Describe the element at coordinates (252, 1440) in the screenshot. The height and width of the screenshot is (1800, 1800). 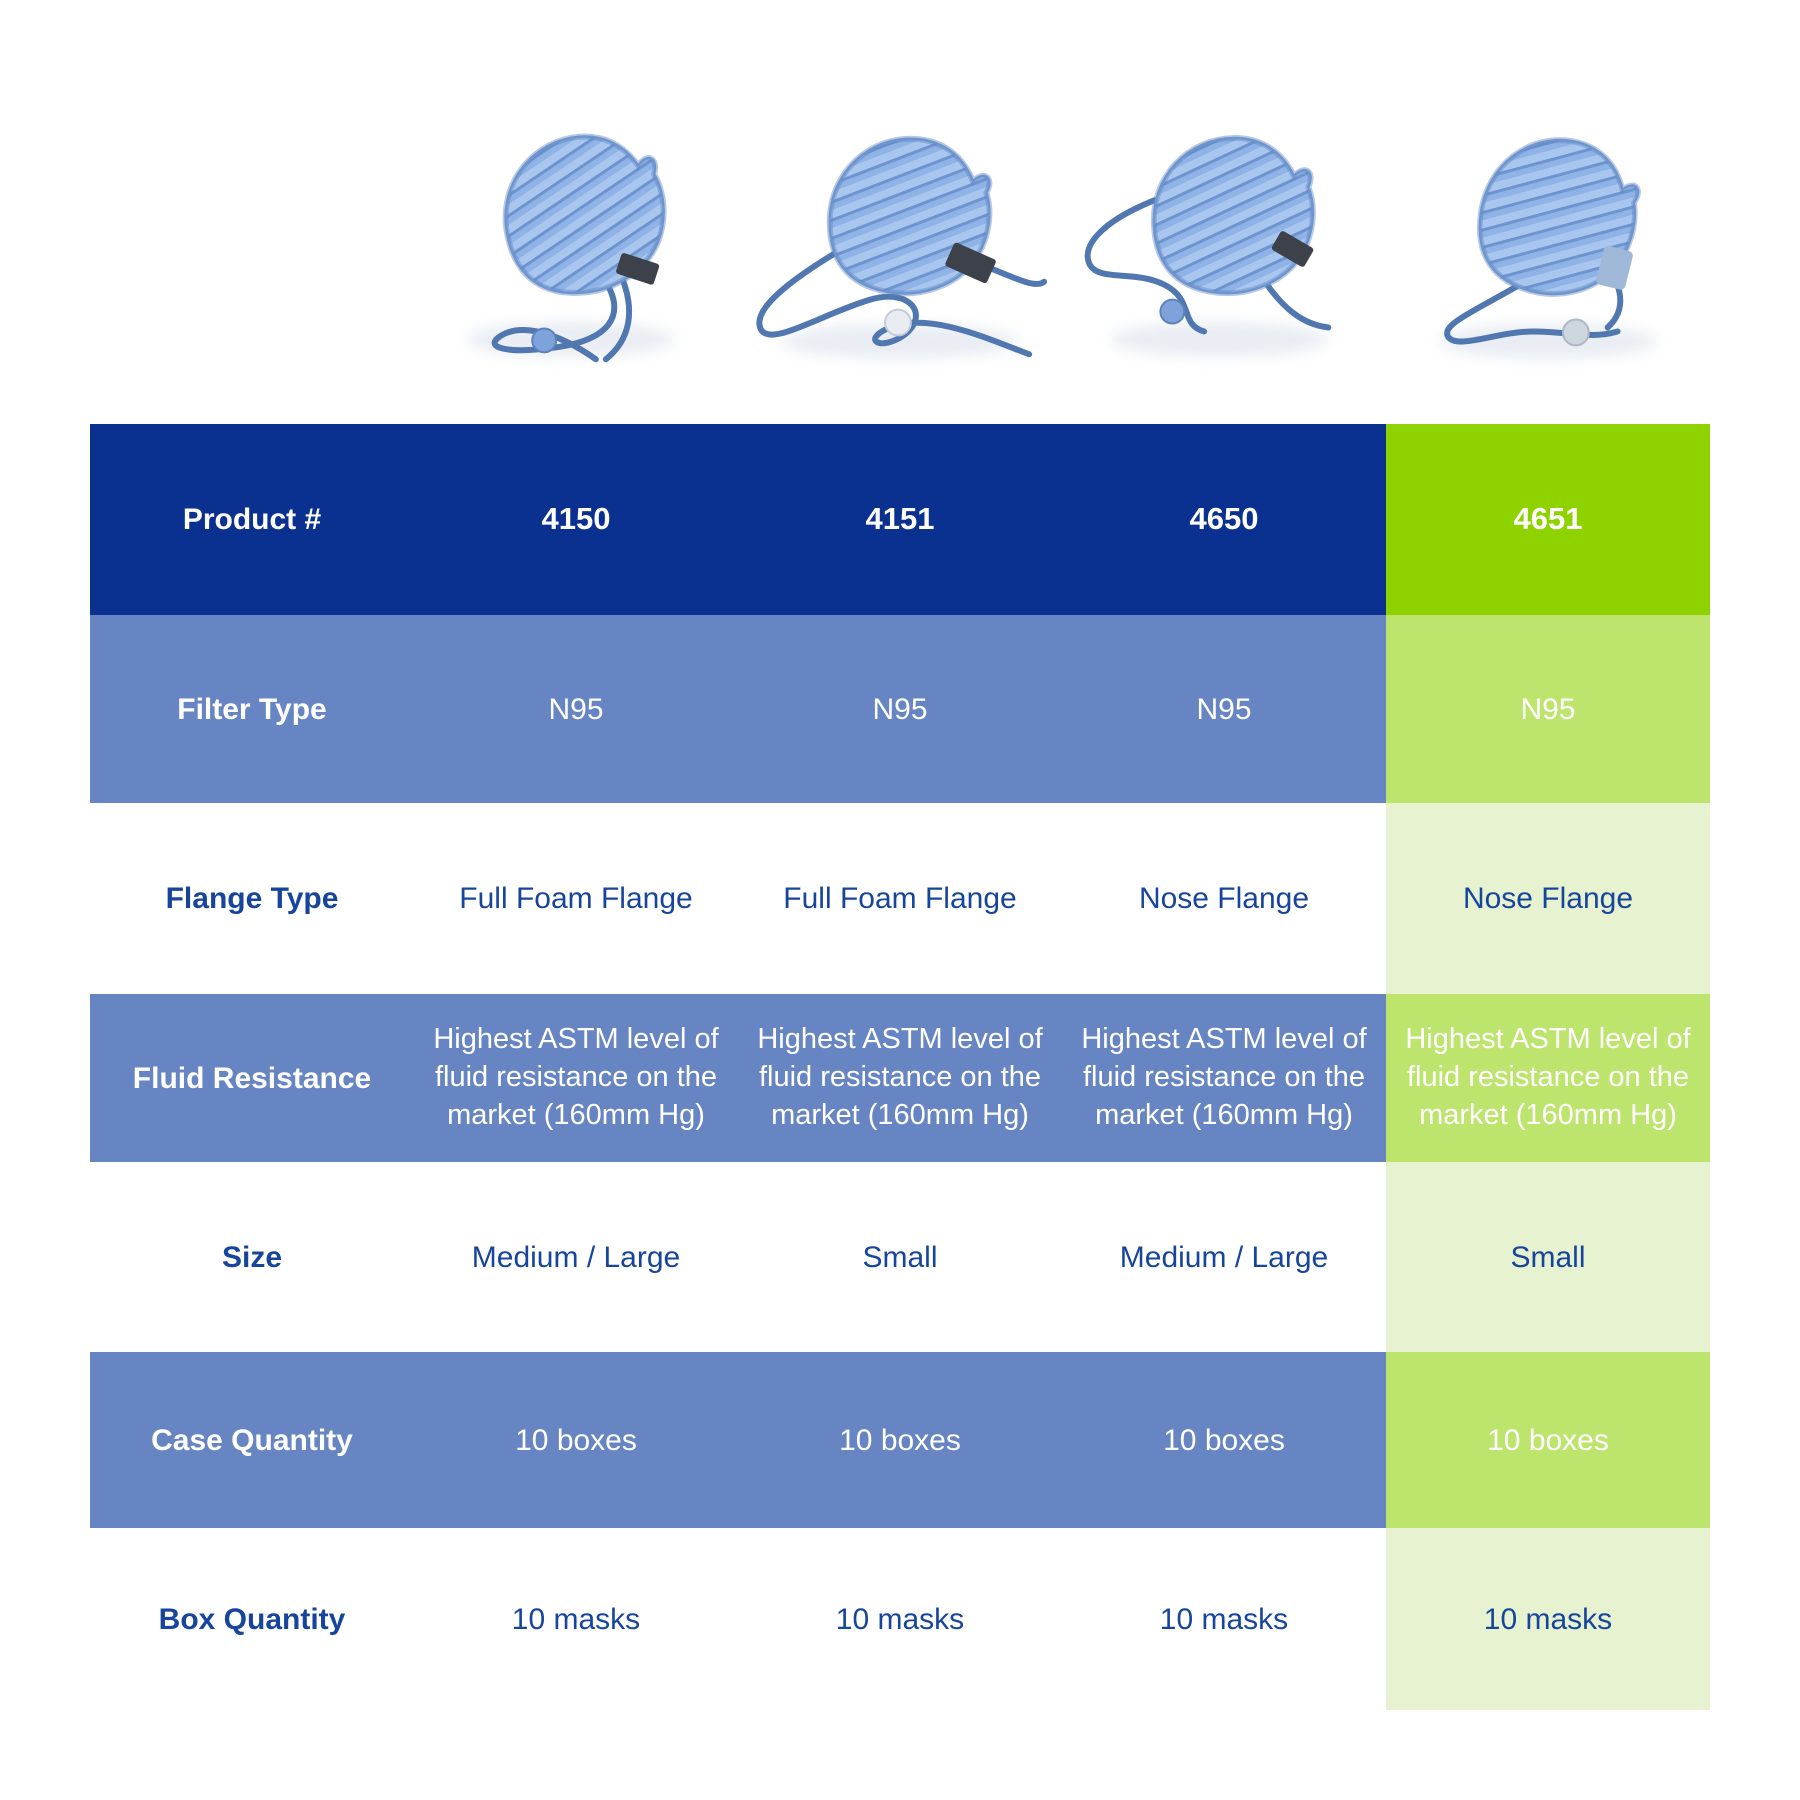
I see `row-label-case-quantity: Case Quantity` at that location.